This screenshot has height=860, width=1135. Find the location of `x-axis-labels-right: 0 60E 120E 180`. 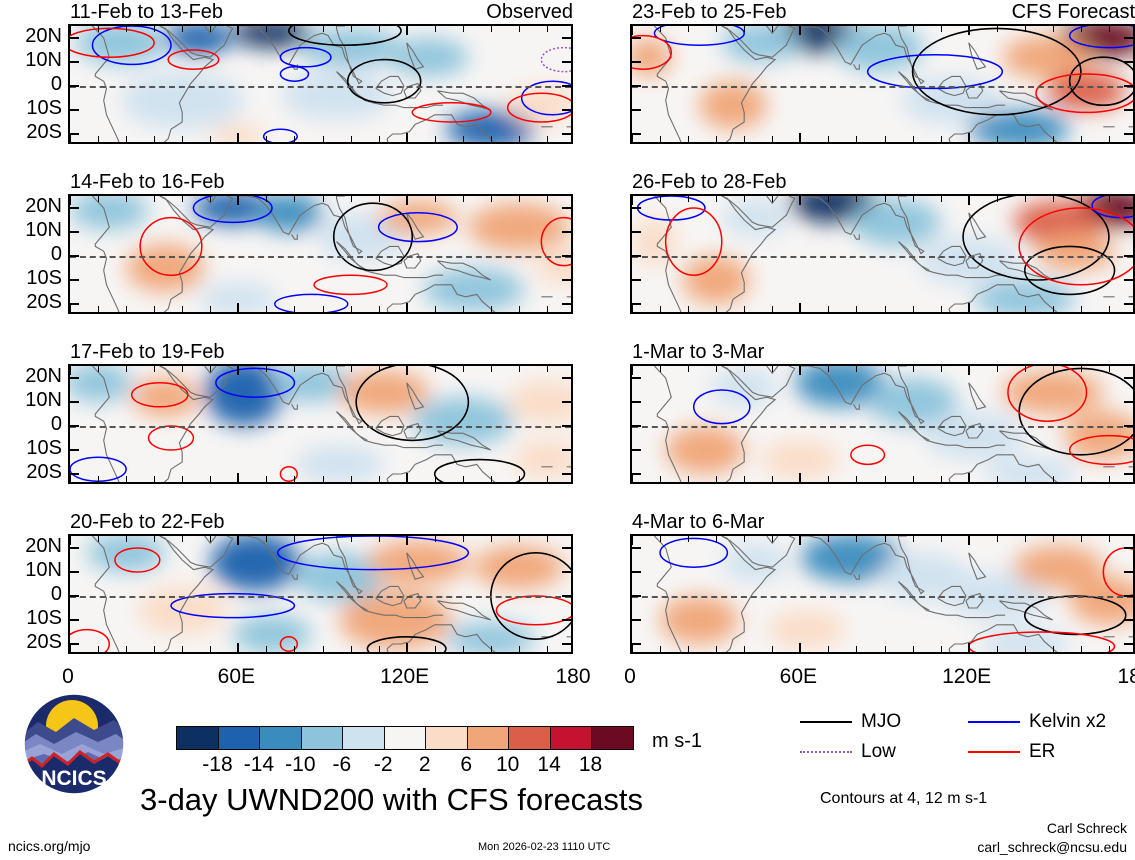

x-axis-labels-right: 0 60E 120E 180 is located at coordinates (879, 679).